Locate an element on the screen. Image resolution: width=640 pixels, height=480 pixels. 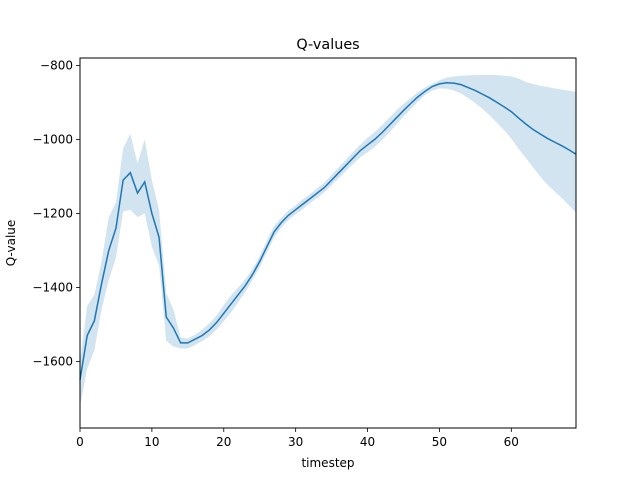
x-tick-label: 60 is located at coordinates (511, 442).